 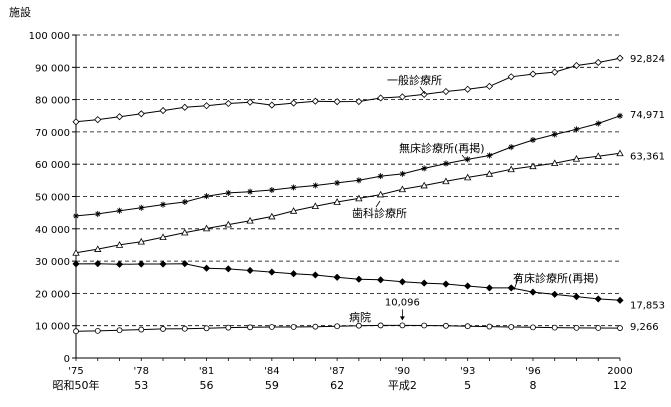 I want to click on end-label: 17,853, so click(x=647, y=305).